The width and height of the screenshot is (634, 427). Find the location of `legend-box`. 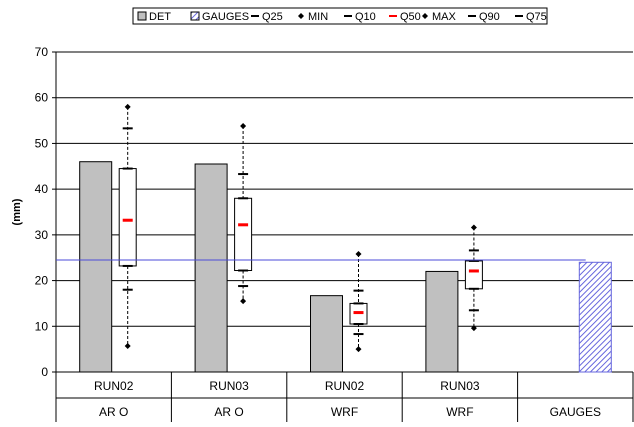

legend-box is located at coordinates (340, 16).